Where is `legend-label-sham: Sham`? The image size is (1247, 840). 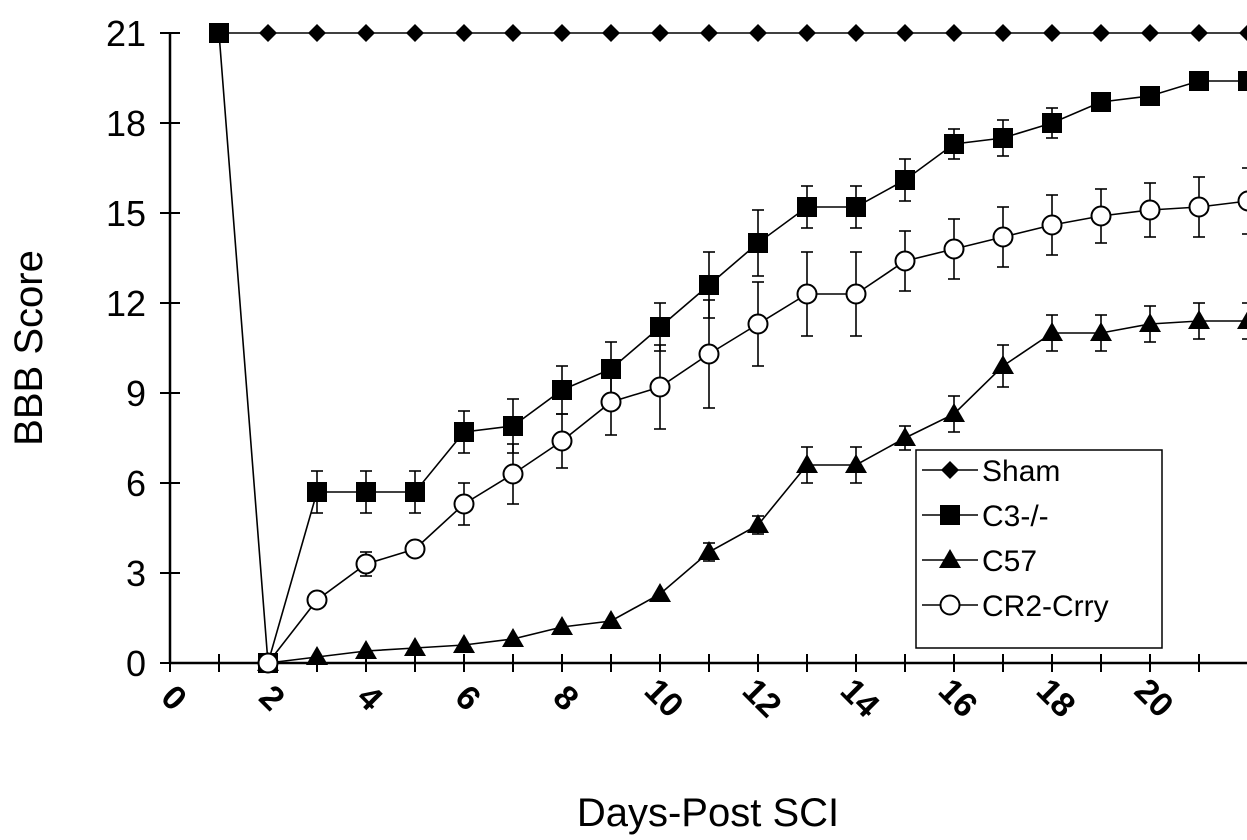
legend-label-sham: Sham is located at coordinates (1021, 471).